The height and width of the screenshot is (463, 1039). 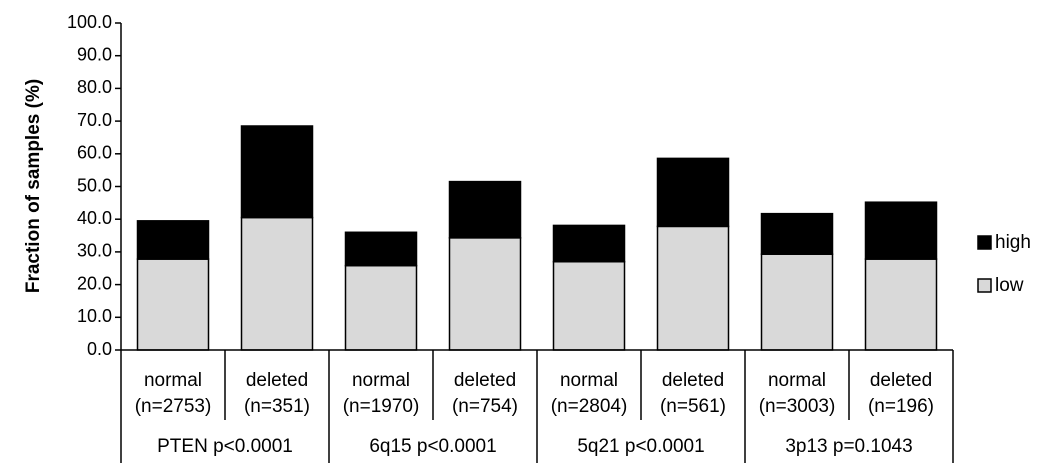 I want to click on category-n-label: (n=196), so click(x=901, y=406).